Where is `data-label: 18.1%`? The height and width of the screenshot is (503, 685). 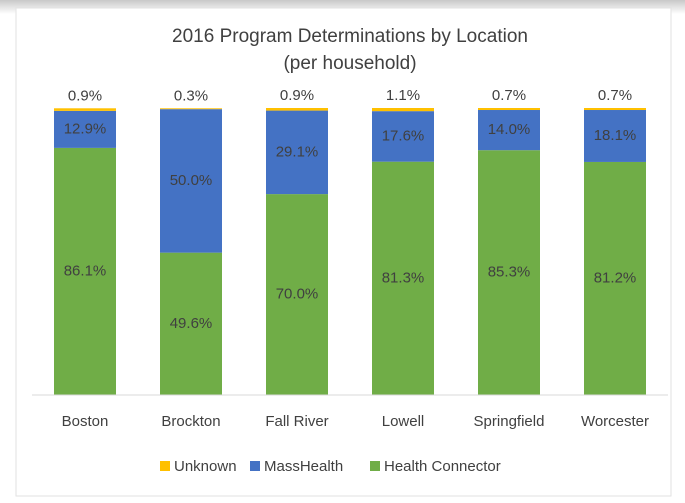 data-label: 18.1% is located at coordinates (615, 135).